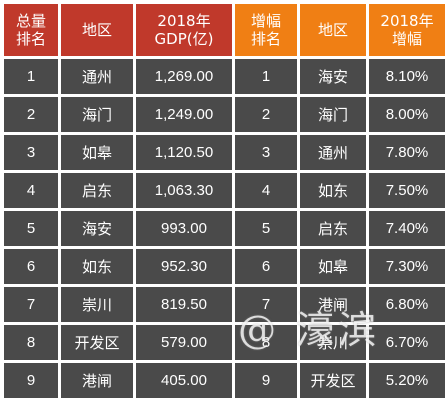  Describe the element at coordinates (333, 304) in the screenshot. I see `region-right-cell: 港闸` at that location.